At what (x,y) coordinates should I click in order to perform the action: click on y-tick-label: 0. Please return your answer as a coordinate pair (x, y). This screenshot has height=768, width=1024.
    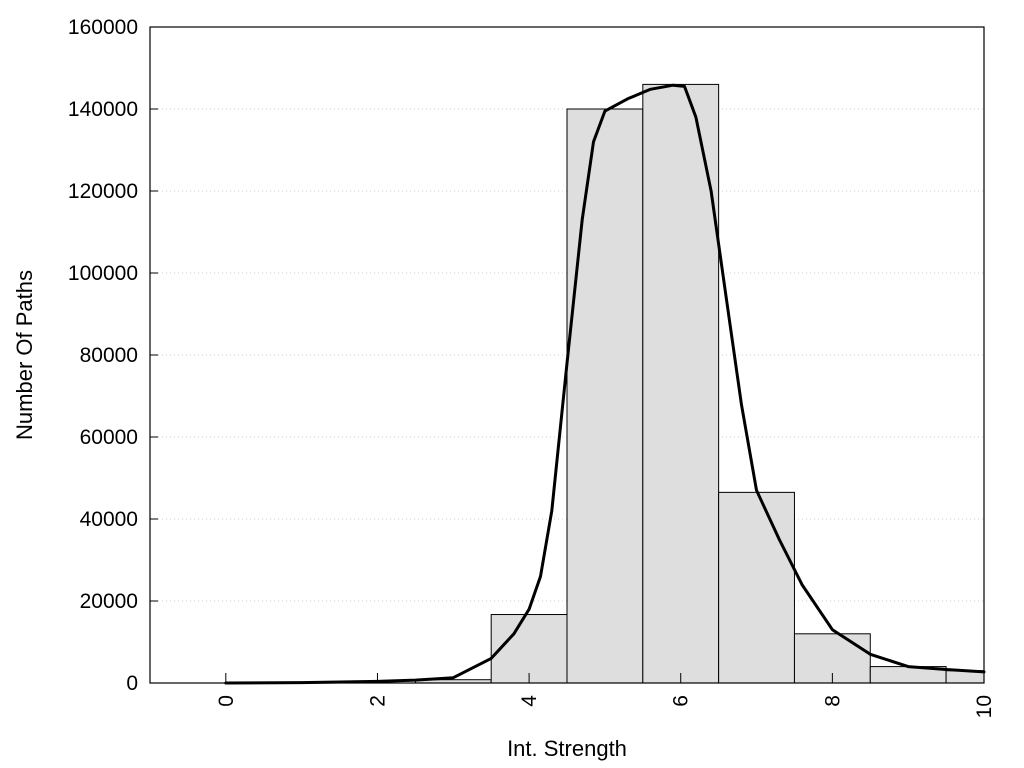
    Looking at the image, I should click on (132, 683).